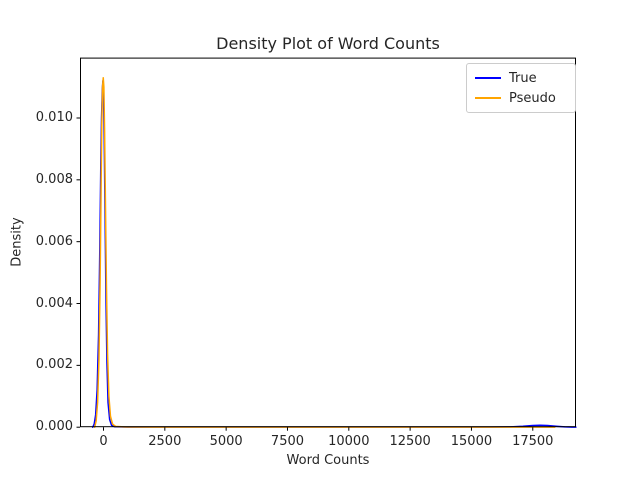  I want to click on y-tick-label: 0.002, so click(54, 365).